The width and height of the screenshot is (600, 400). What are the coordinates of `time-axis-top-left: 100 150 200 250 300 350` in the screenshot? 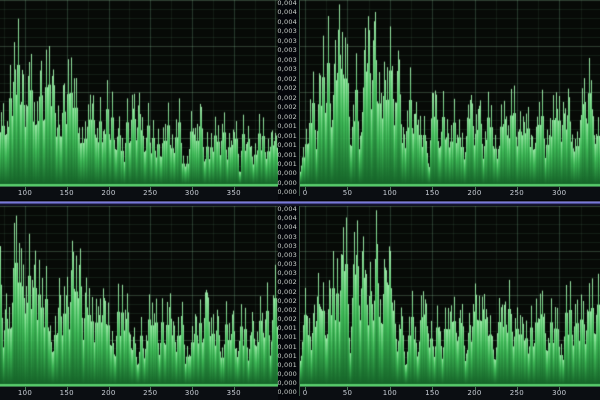 It's located at (139, 193).